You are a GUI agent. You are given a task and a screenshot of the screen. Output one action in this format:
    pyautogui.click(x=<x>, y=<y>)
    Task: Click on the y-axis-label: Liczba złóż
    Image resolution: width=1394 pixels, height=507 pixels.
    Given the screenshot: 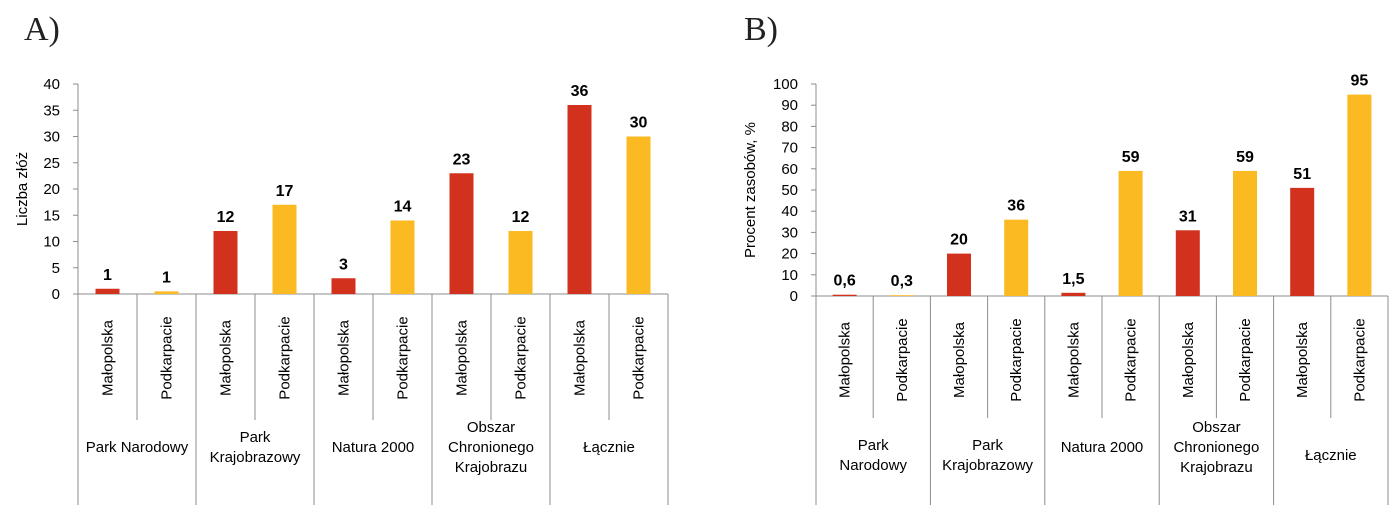 What is the action you would take?
    pyautogui.click(x=22, y=189)
    